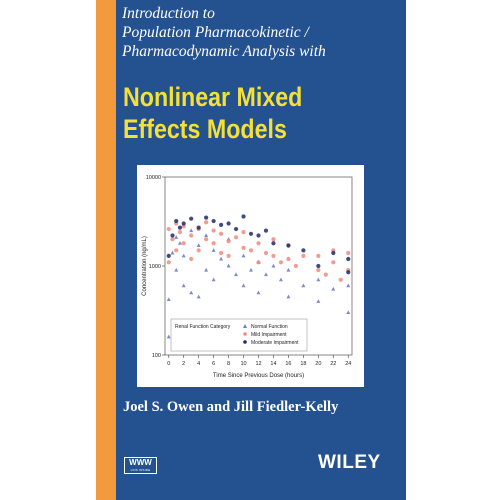 This screenshot has width=500, height=500. I want to click on legend-entry-2: Moderate Impairment, so click(275, 343).